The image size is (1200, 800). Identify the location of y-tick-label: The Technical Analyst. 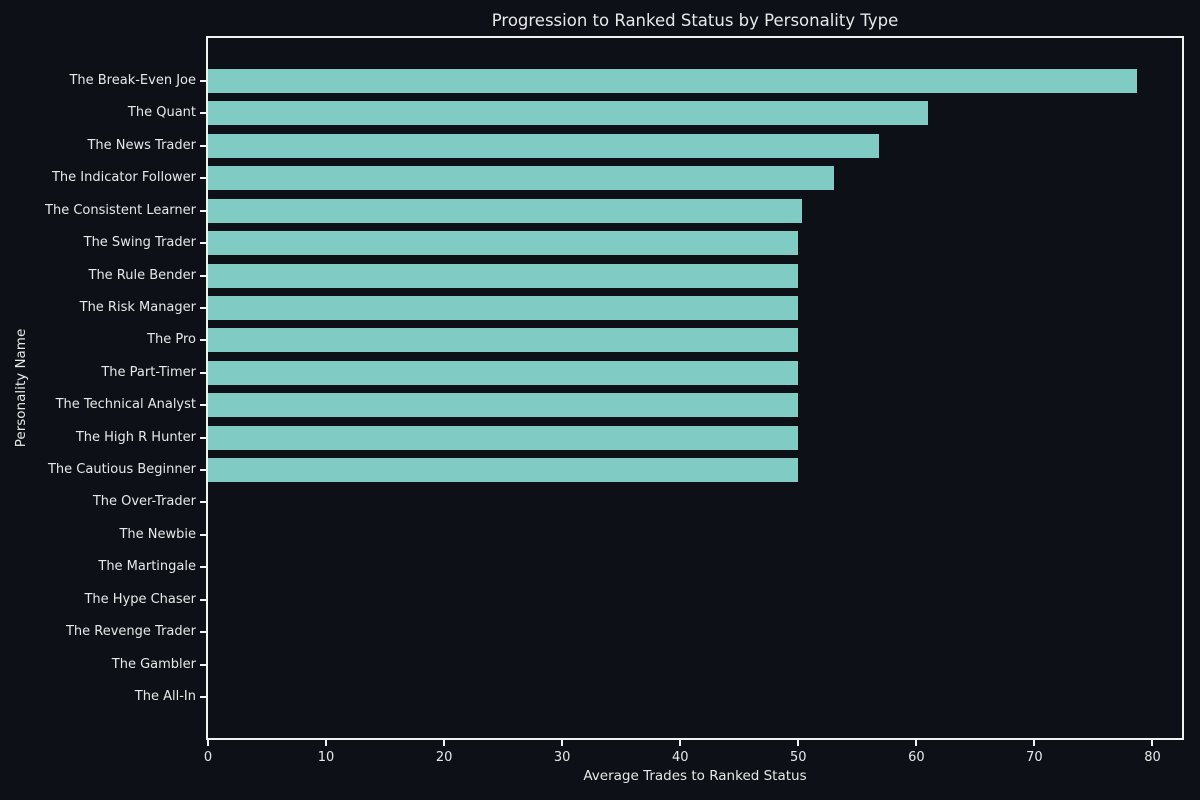
(125, 405).